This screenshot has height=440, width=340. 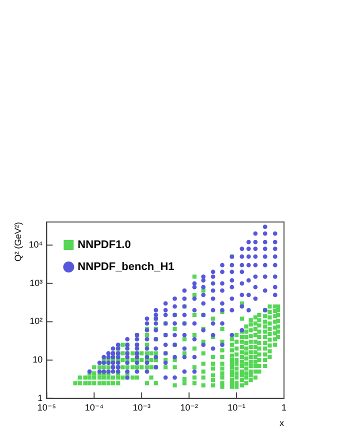 What do you see at coordinates (36, 283) in the screenshot?
I see `y-tick-label: 10³` at bounding box center [36, 283].